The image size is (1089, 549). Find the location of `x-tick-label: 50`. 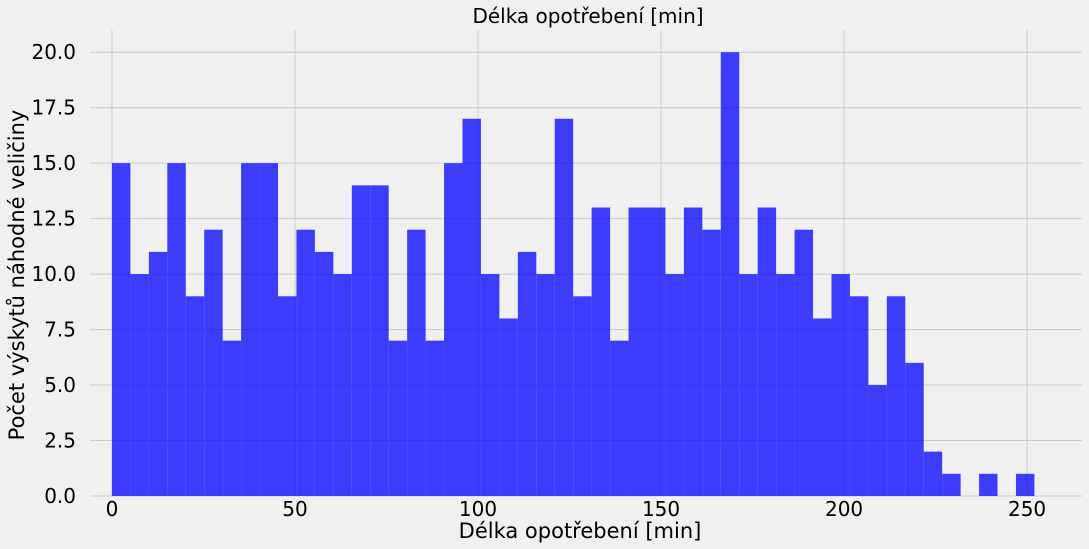

x-tick-label: 50 is located at coordinates (294, 509).